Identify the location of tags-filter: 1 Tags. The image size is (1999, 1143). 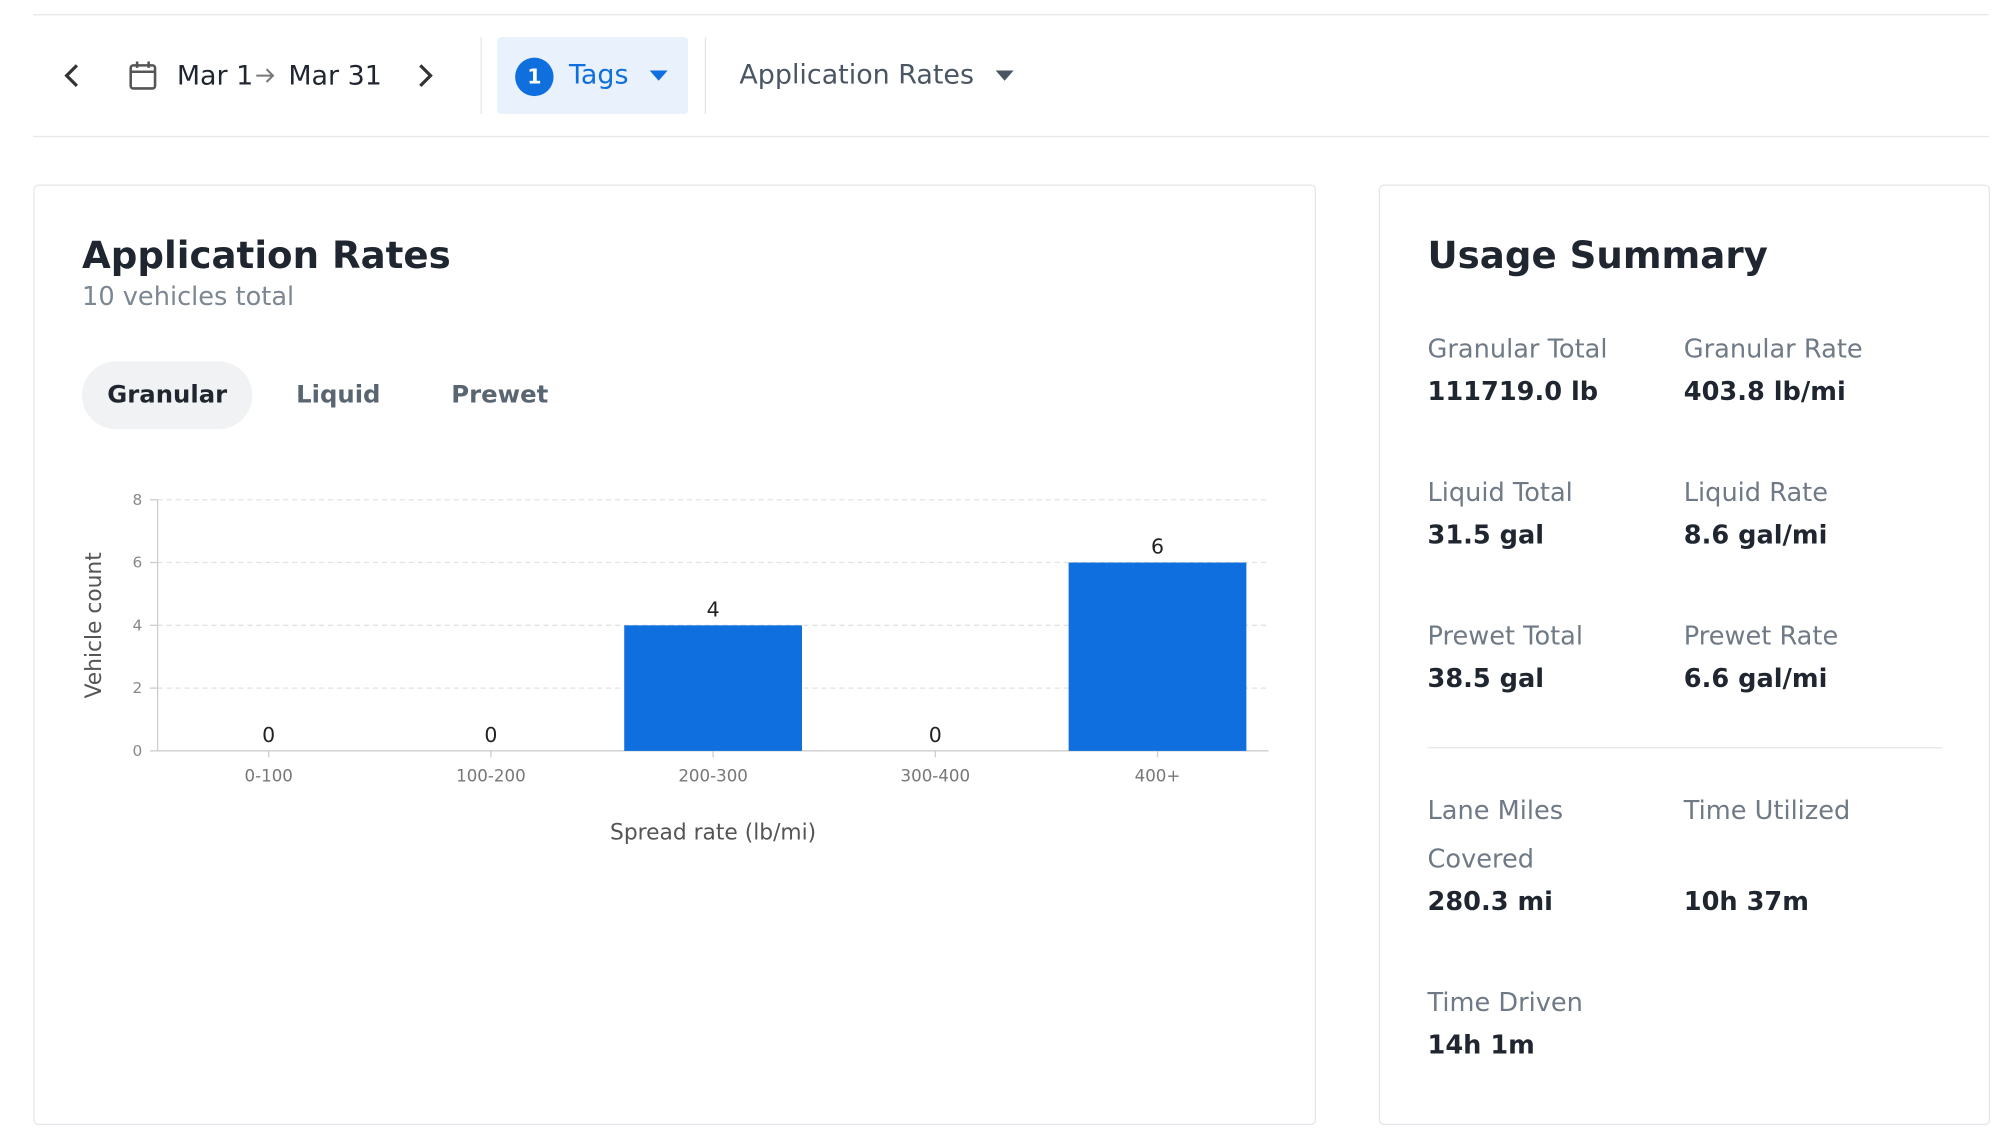
(593, 76).